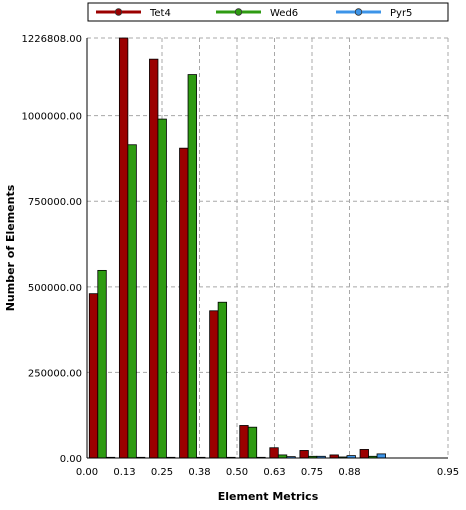  Describe the element at coordinates (52, 39) in the screenshot. I see `y-tick-label: 1226808.00` at that location.